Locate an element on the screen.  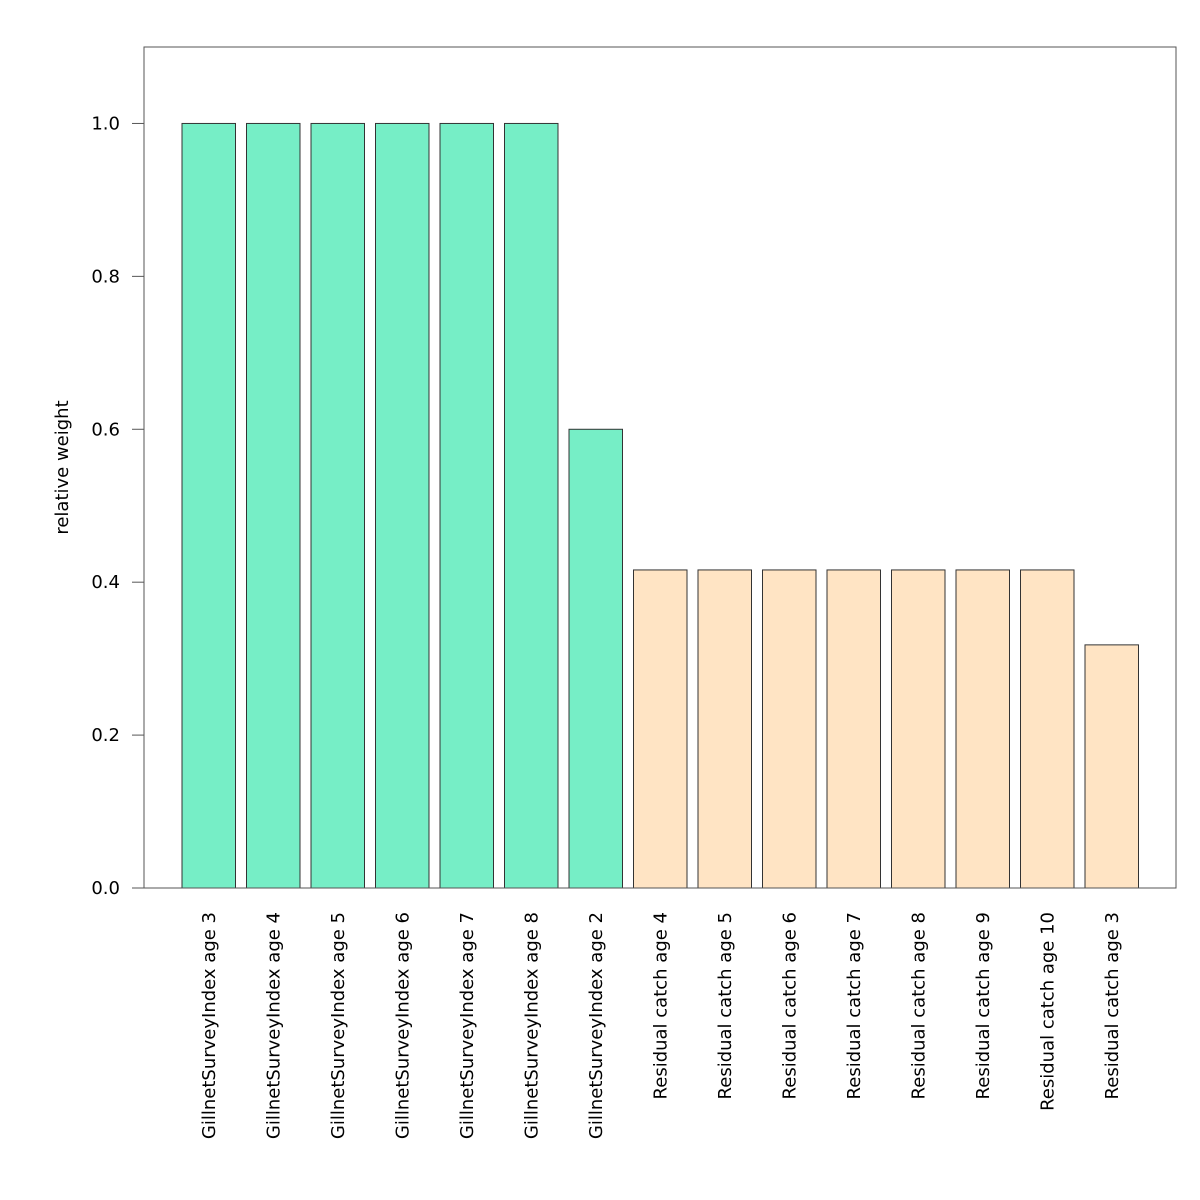
x-tick-label: GillnetSurveyIndex age 4 is located at coordinates (273, 1025).